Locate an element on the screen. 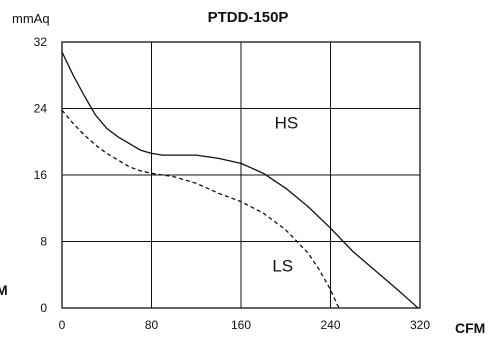  y-tick-label-16: 16 is located at coordinates (41, 175).